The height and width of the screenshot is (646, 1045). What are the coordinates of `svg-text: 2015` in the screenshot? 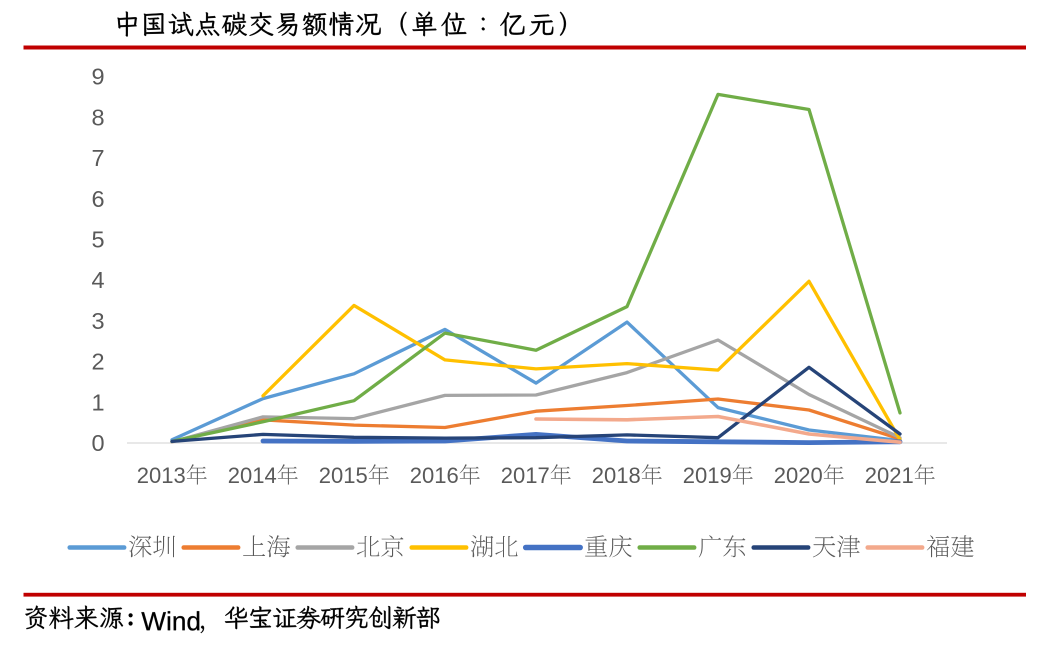 It's located at (343, 475).